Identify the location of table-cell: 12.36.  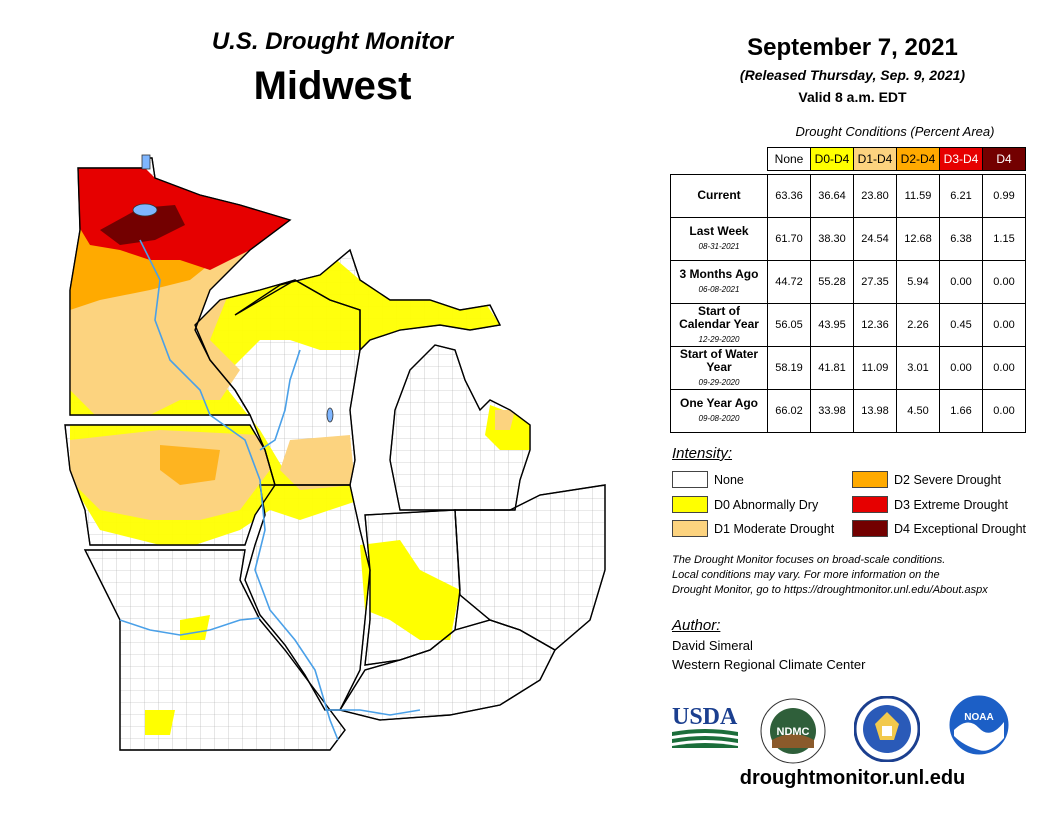
(875, 325).